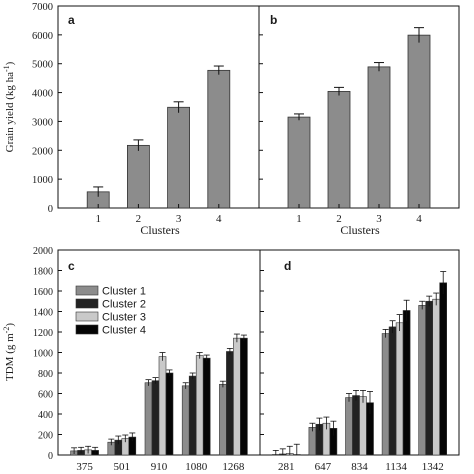 The width and height of the screenshot is (474, 474). I want to click on panel-c-ytick-label: 1000, so click(43, 354).